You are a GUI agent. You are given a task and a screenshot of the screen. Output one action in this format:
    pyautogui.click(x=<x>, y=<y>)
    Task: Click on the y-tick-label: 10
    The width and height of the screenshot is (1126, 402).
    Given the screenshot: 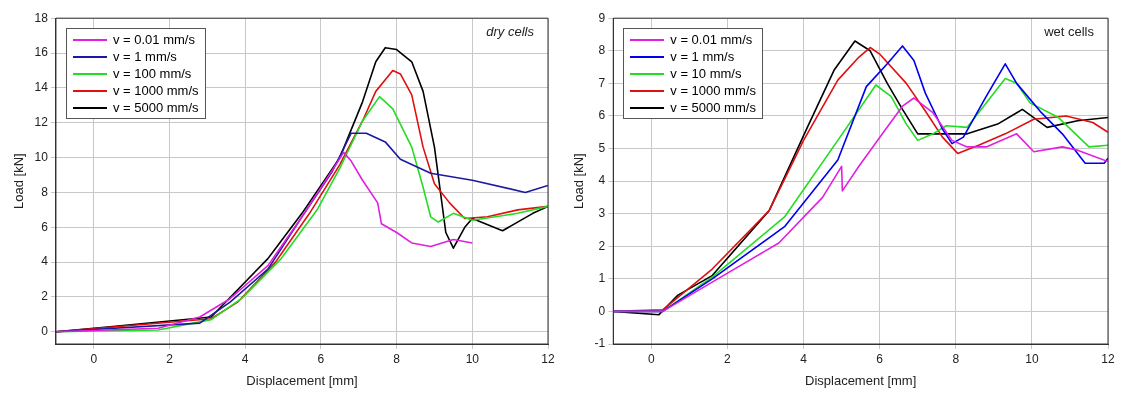 What is the action you would take?
    pyautogui.click(x=41, y=156)
    